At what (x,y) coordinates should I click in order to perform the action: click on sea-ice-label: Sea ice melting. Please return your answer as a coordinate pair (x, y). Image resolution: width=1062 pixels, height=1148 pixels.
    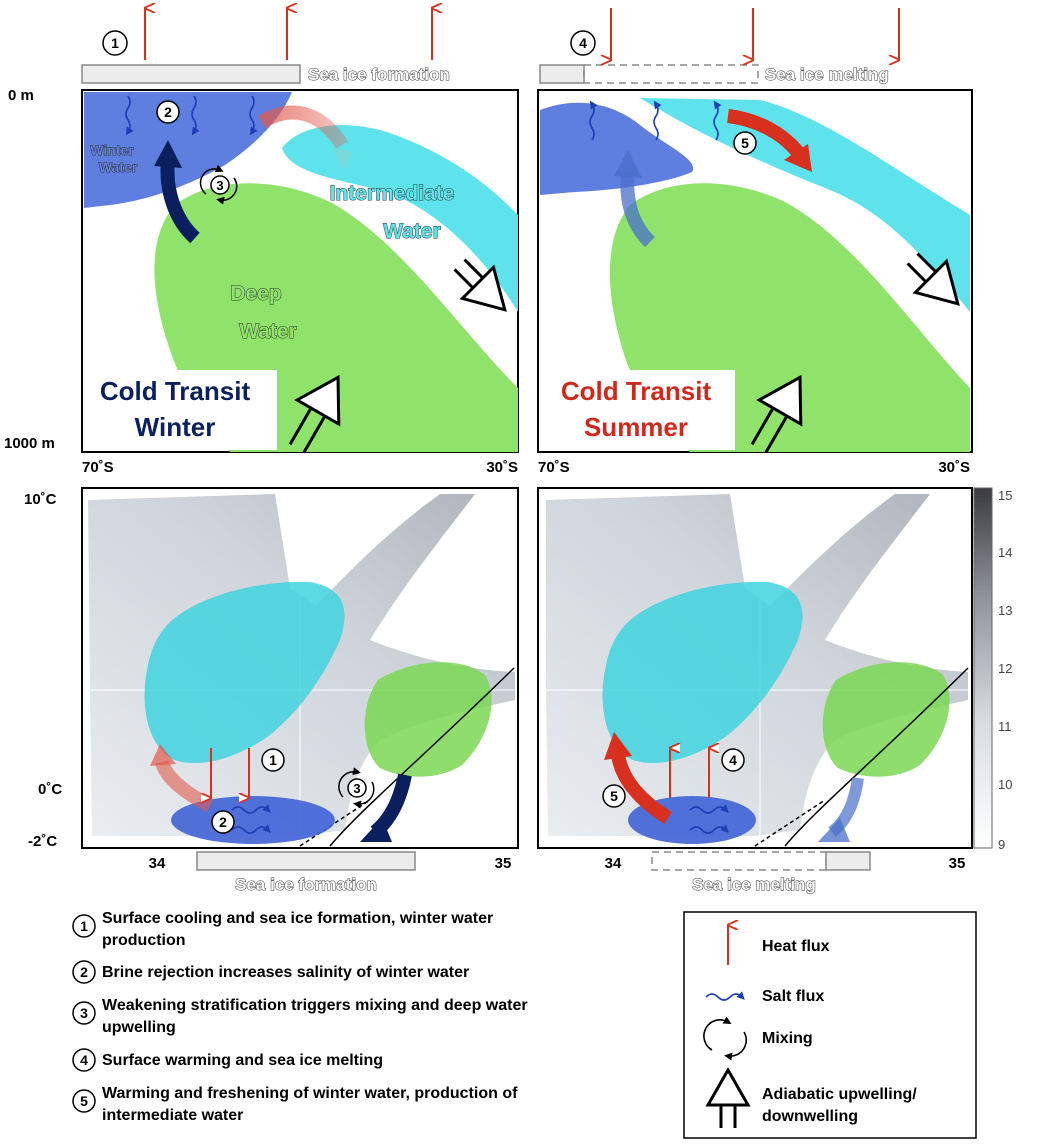
    Looking at the image, I should click on (754, 884).